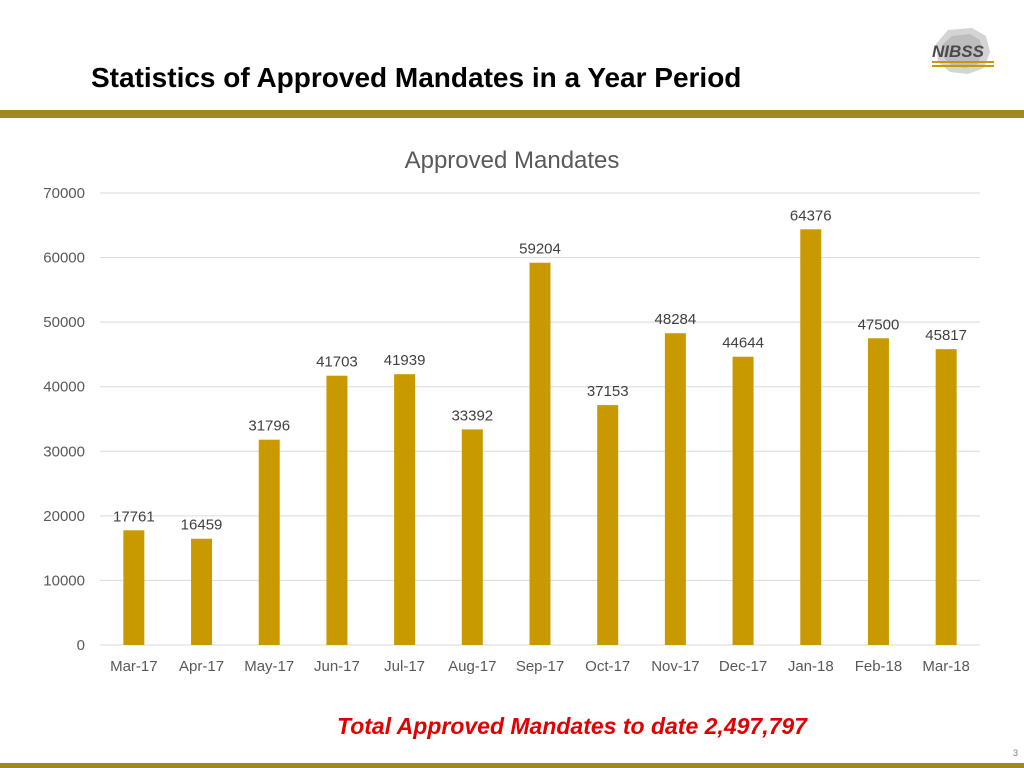  Describe the element at coordinates (201, 666) in the screenshot. I see `x-tick-label: Apr-17` at that location.